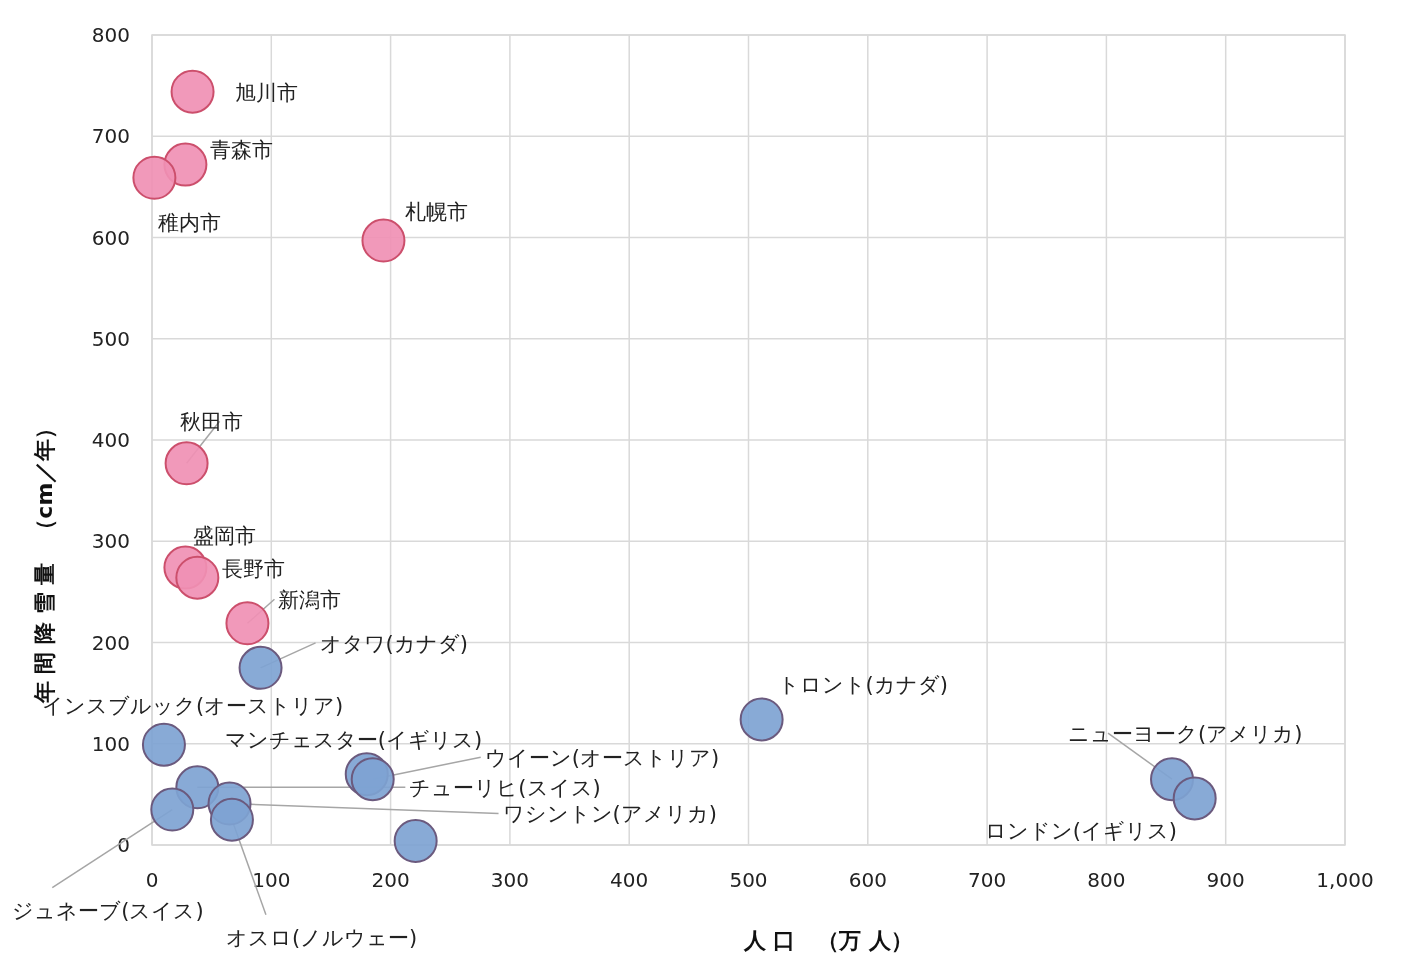 The height and width of the screenshot is (969, 1416). Describe the element at coordinates (1225, 880) in the screenshot. I see `x-tick-label: 900` at that location.